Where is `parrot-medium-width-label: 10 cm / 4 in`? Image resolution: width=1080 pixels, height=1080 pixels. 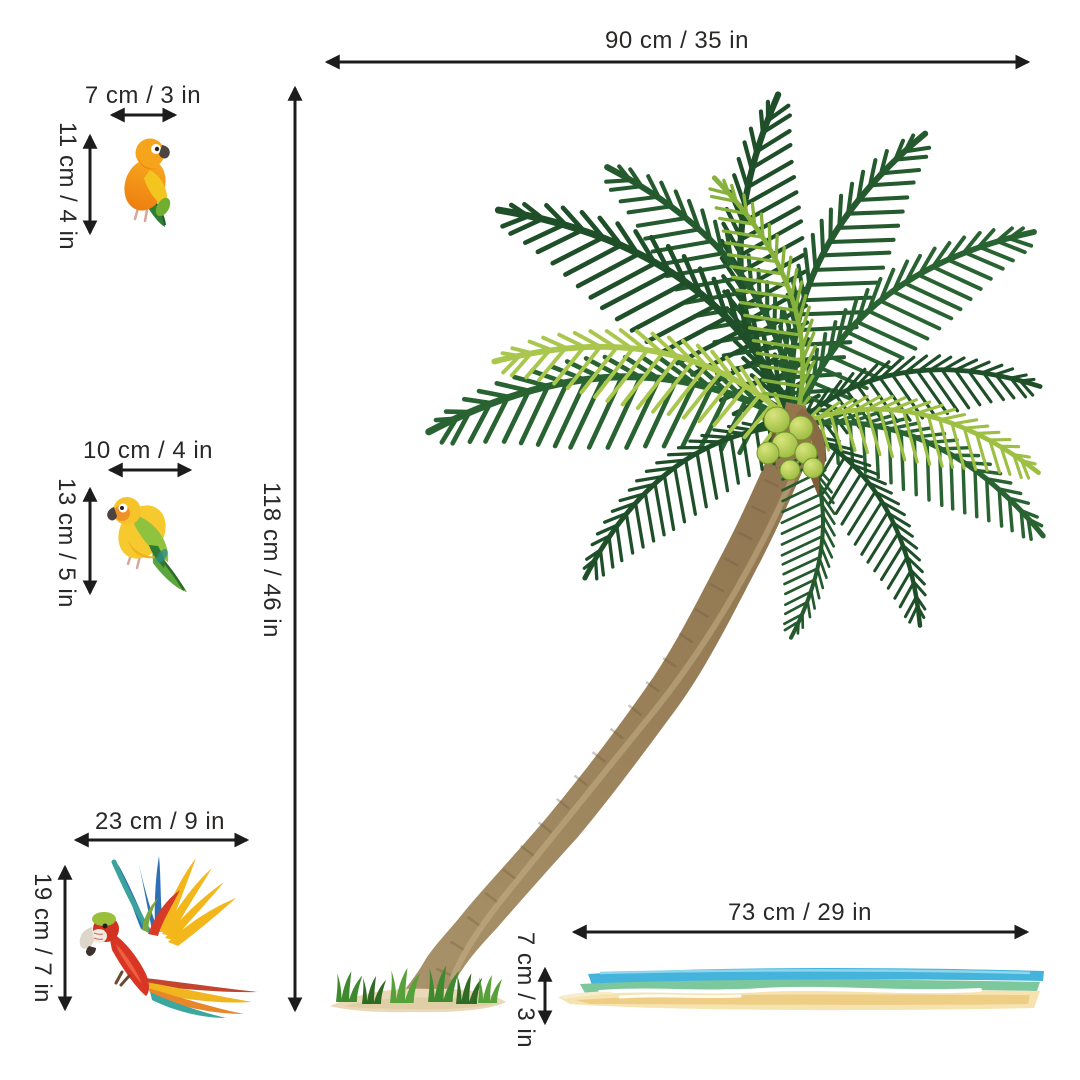
parrot-medium-width-label: 10 cm / 4 in is located at coordinates (148, 450).